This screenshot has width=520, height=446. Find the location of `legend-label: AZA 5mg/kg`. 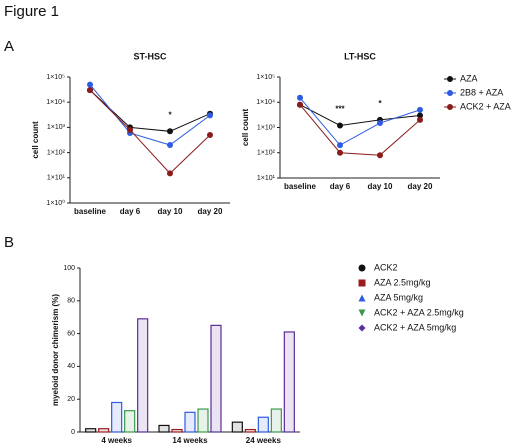

legend-label: AZA 5mg/kg is located at coordinates (398, 297).